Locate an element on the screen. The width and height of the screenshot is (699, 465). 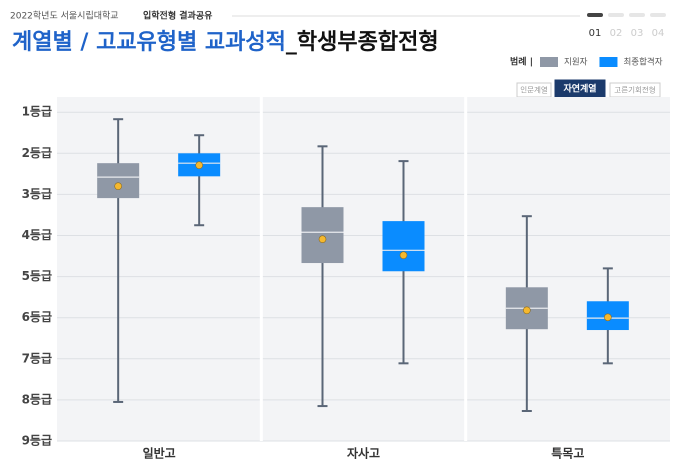
title-main: 계열별 / 고교유형별 교과성적 is located at coordinates (149, 42).